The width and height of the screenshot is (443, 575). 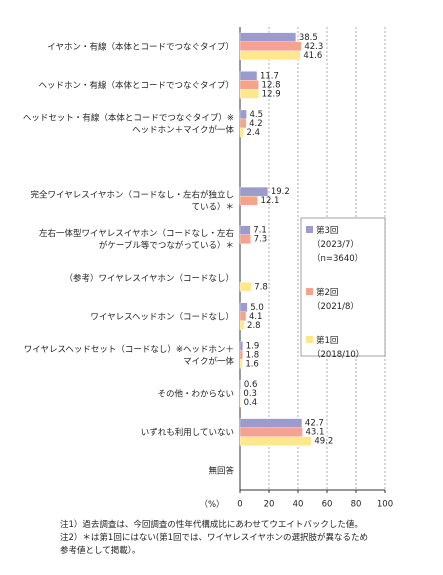 I want to click on value-label: 4.2, so click(x=256, y=124).